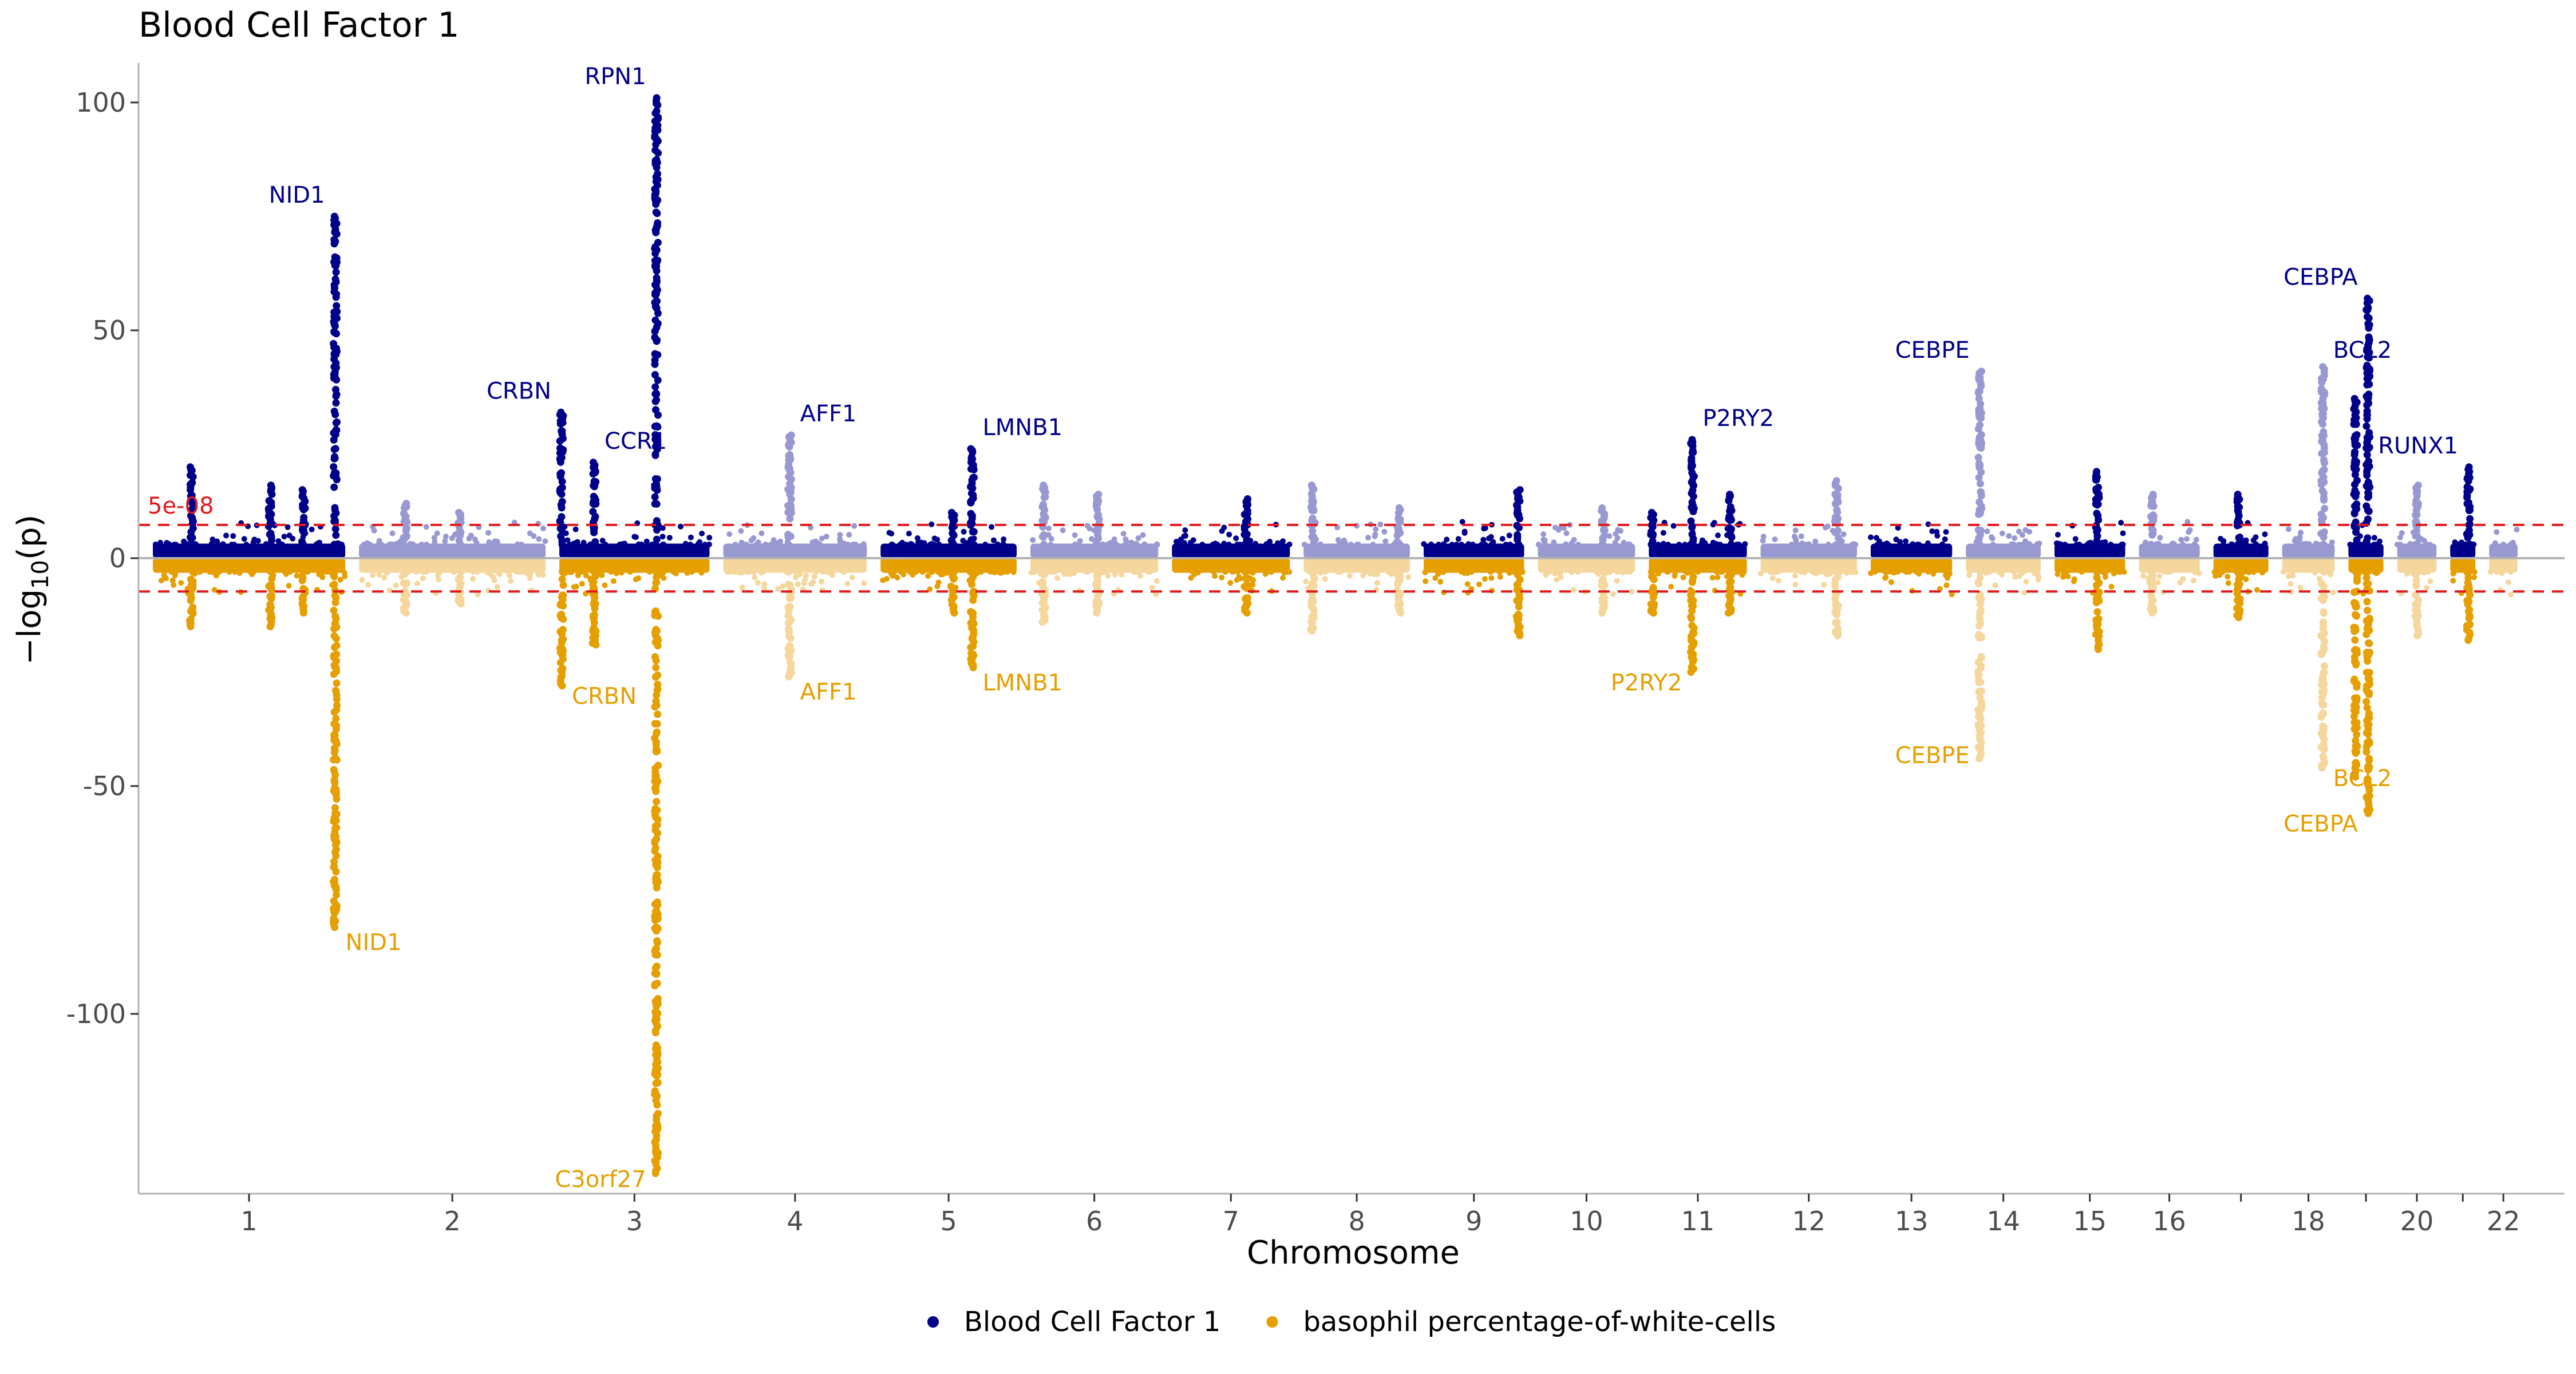 This screenshot has width=2576, height=1374. Describe the element at coordinates (1698, 538) in the screenshot. I see `chr-11-band-factor` at that location.